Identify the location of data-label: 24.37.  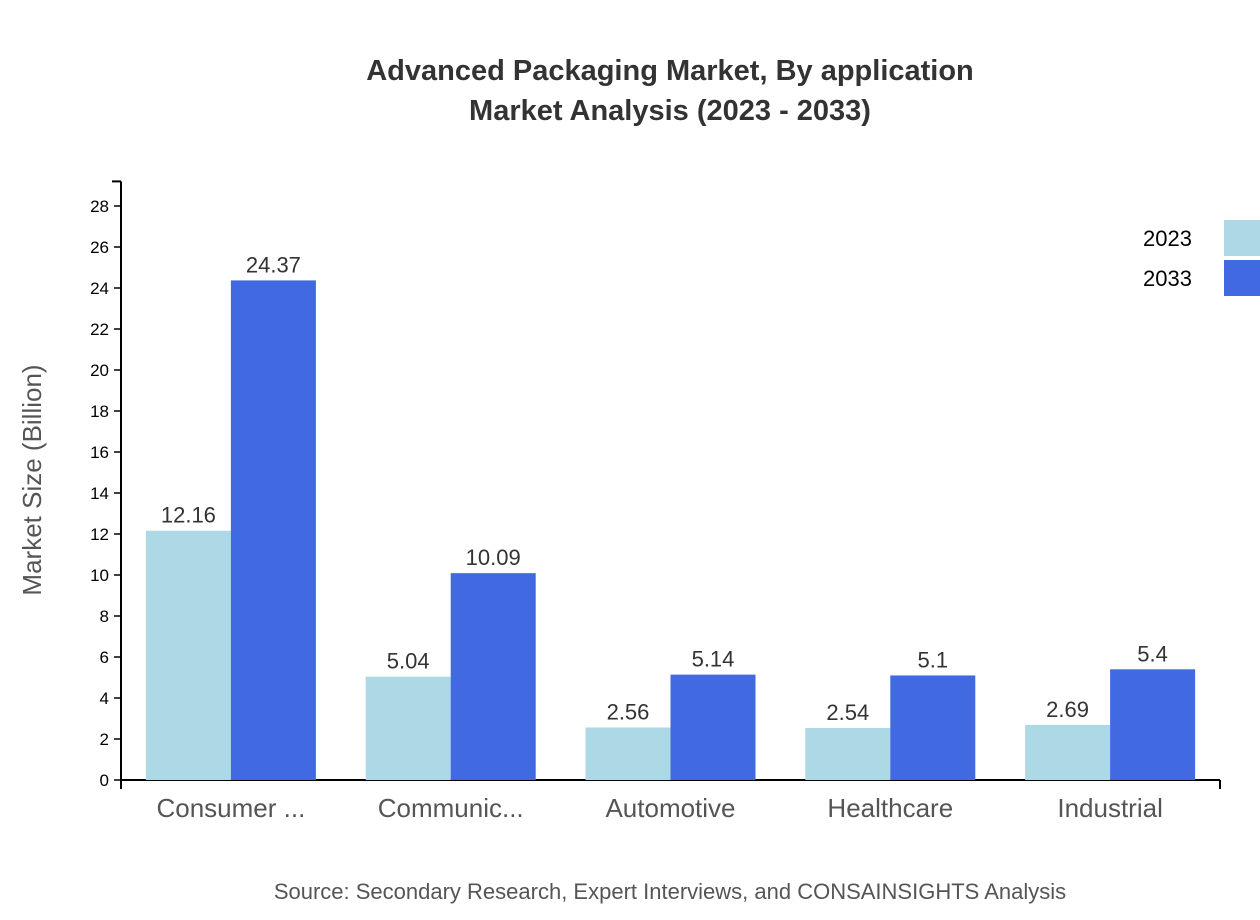
(273, 264).